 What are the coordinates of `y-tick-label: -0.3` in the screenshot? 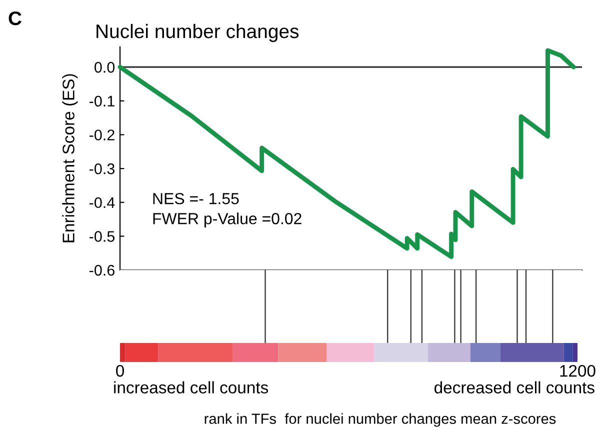 It's located at (102, 168).